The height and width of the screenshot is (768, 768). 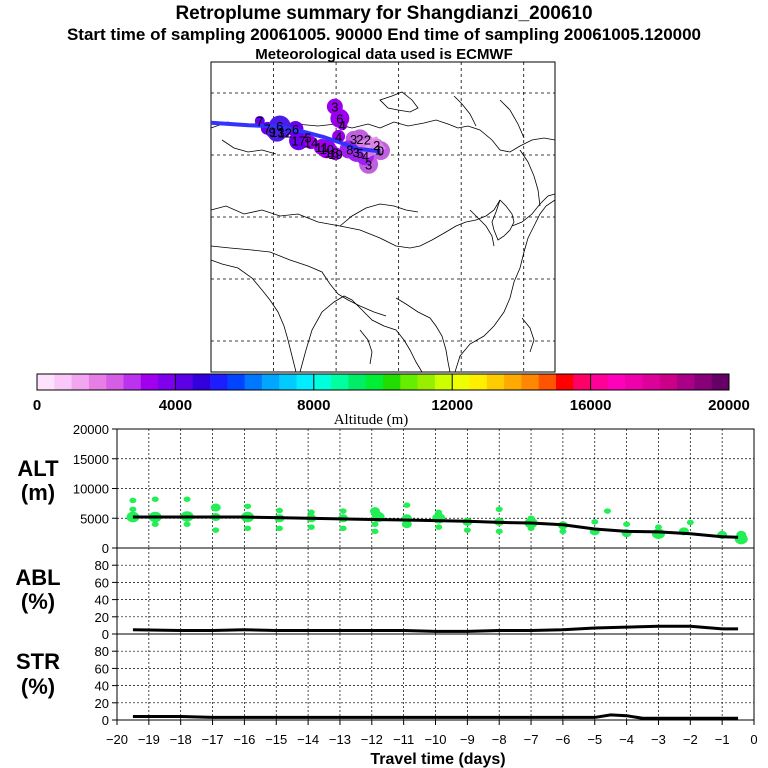 What do you see at coordinates (326, 149) in the screenshot?
I see `day-number: 10` at bounding box center [326, 149].